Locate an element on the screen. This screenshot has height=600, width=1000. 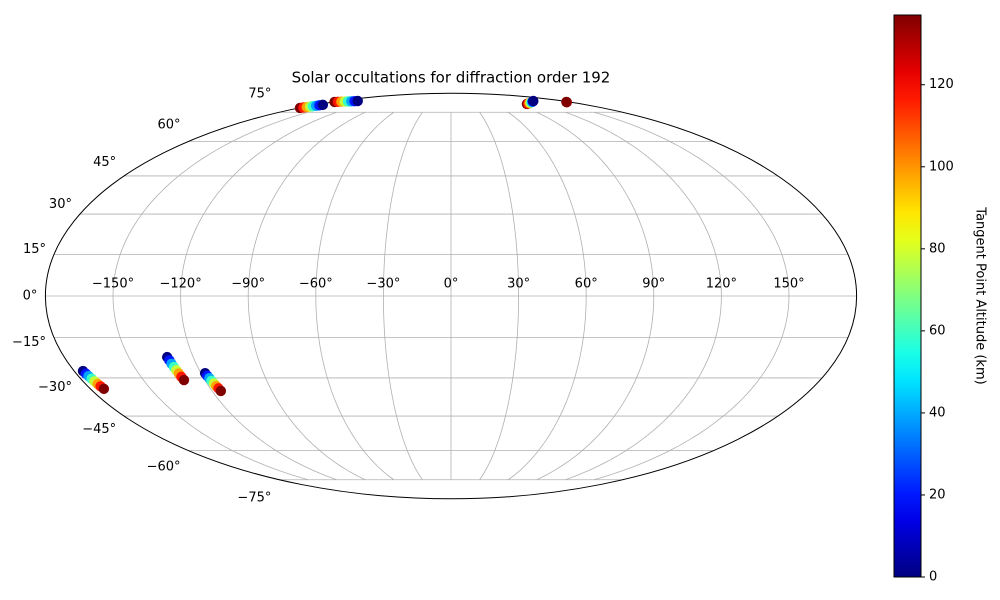
colorbar-tick-label: 0 is located at coordinates (933, 577).